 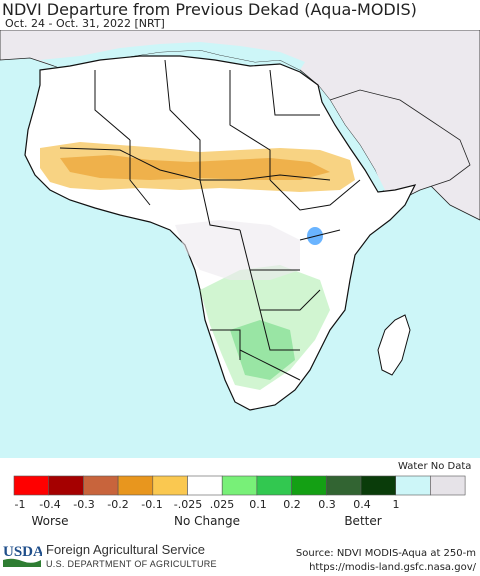 What do you see at coordinates (392, 567) in the screenshot?
I see `source-url-link: https://modis-land.gsfc.nasa.gov/` at bounding box center [392, 567].